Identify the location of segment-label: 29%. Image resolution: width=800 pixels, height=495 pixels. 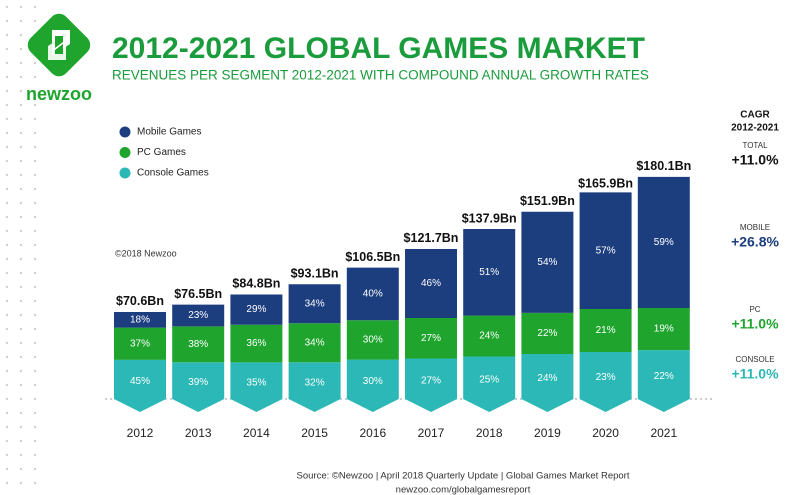
(256, 309).